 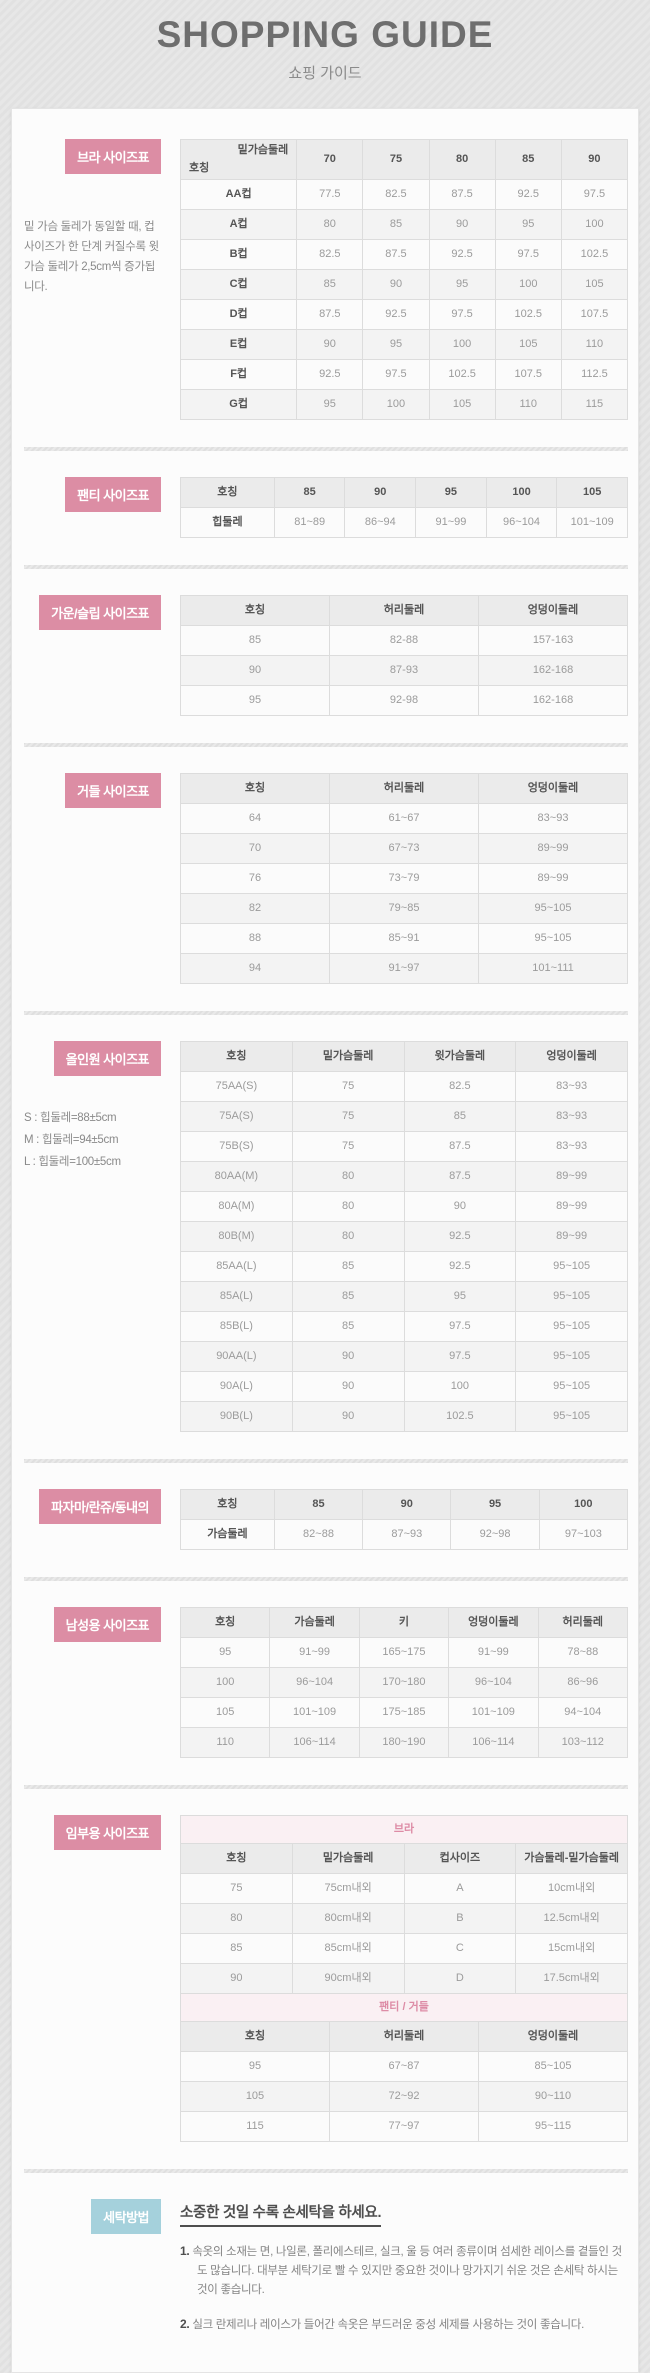 What do you see at coordinates (460, 1978) in the screenshot?
I see `table-cell: D` at bounding box center [460, 1978].